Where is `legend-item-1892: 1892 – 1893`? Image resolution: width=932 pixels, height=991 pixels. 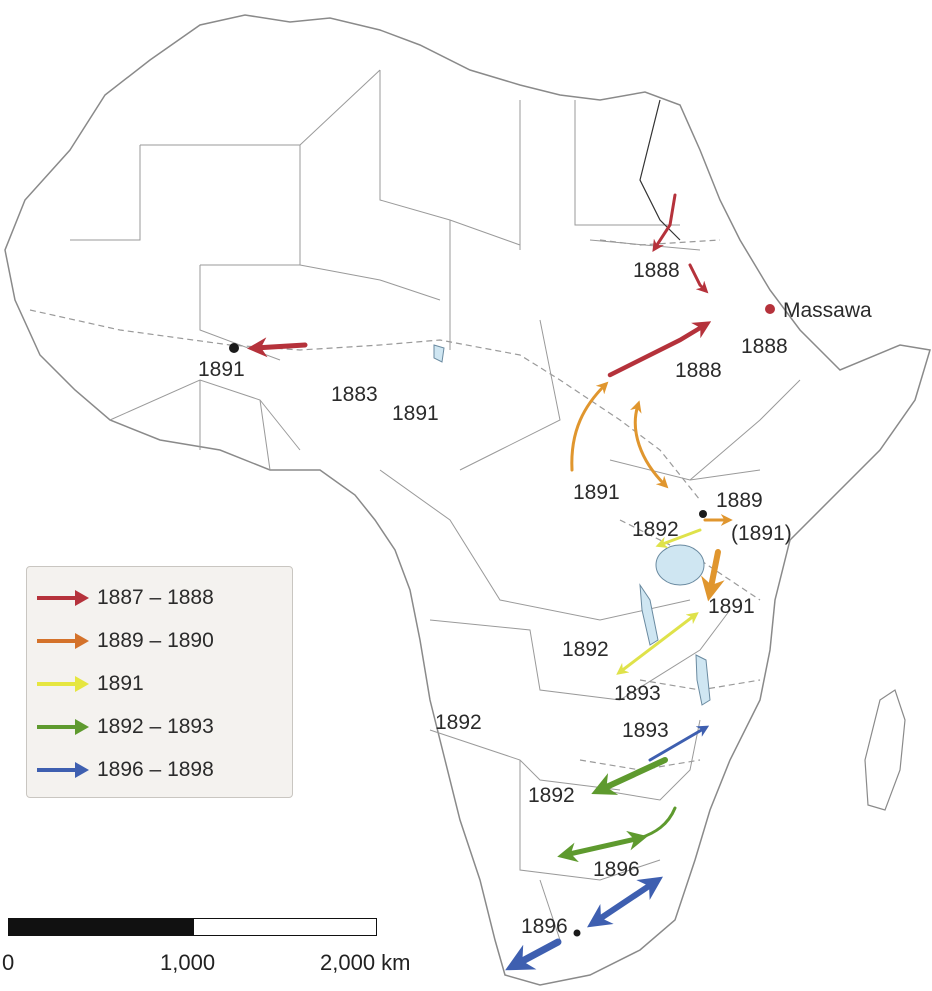 legend-item-1892: 1892 – 1893 is located at coordinates (124, 727).